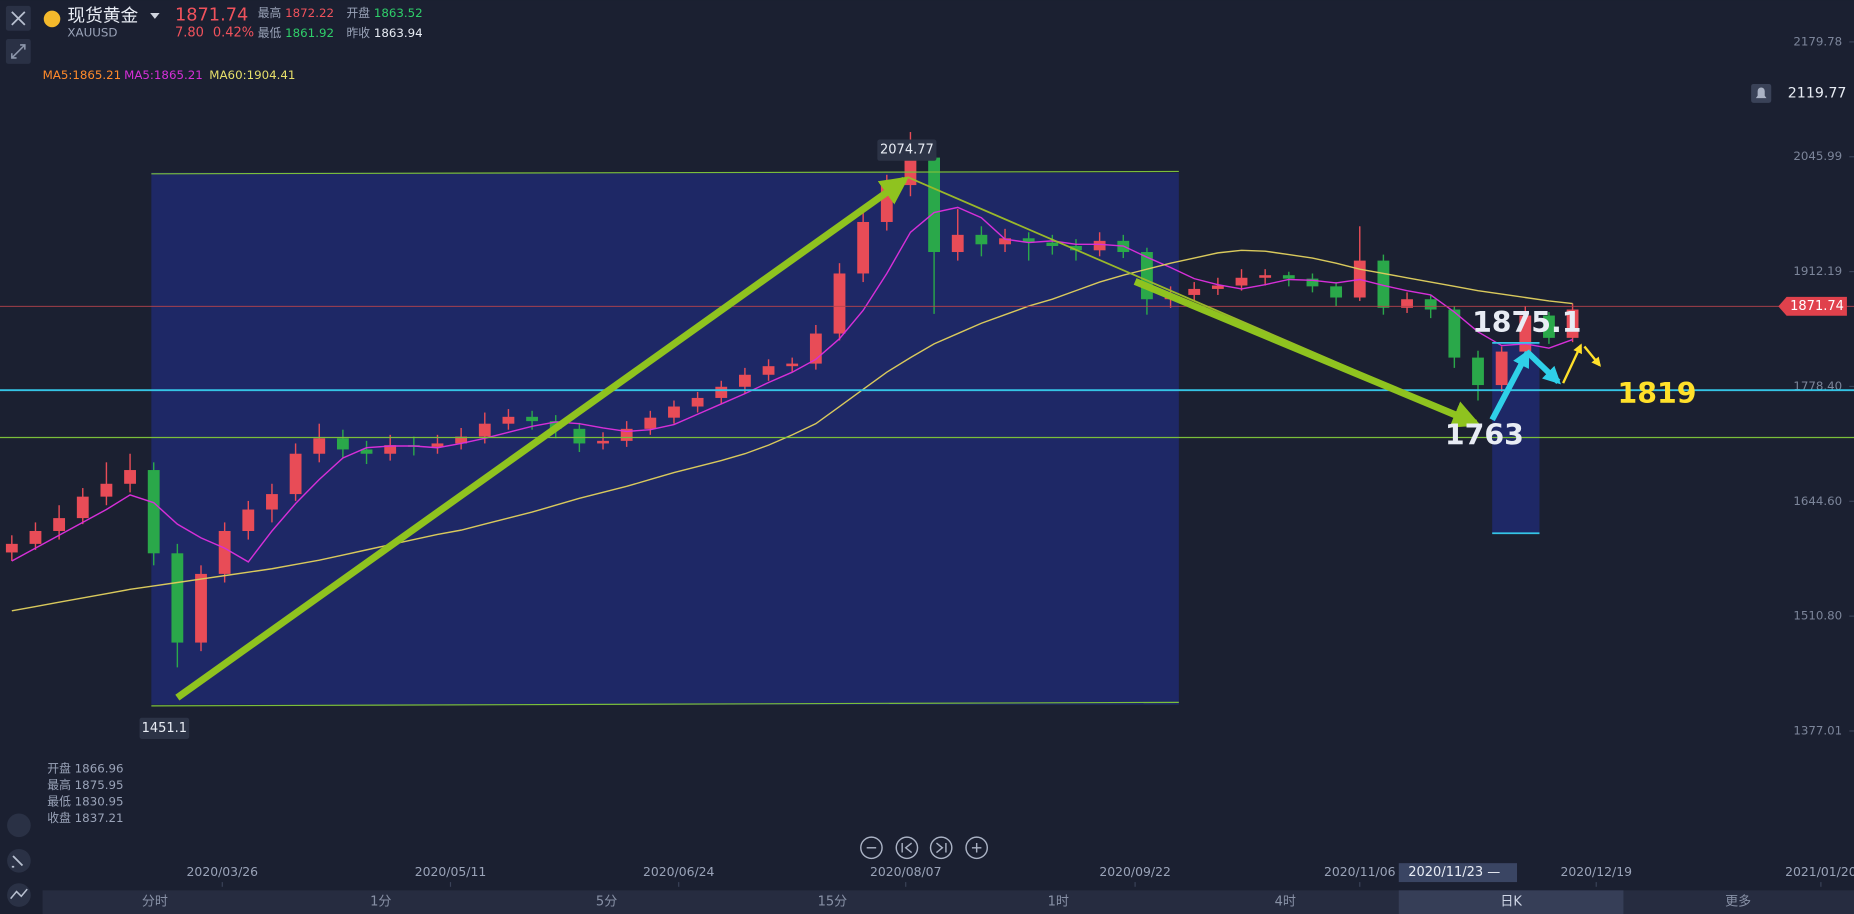 The height and width of the screenshot is (914, 1854). What do you see at coordinates (102, 16) in the screenshot?
I see `instrument-name: 现货黄金` at bounding box center [102, 16].